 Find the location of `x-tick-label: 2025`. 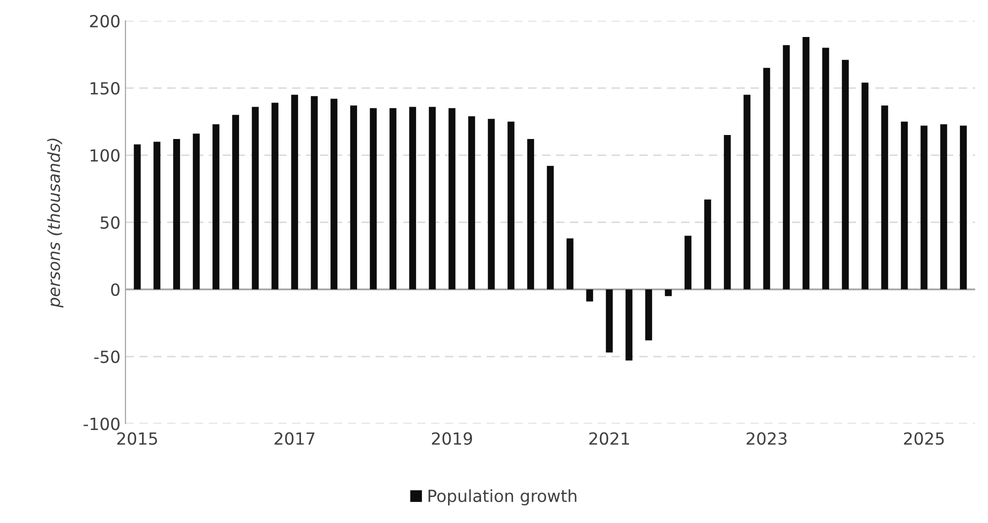

x-tick-label: 2025 is located at coordinates (924, 438).